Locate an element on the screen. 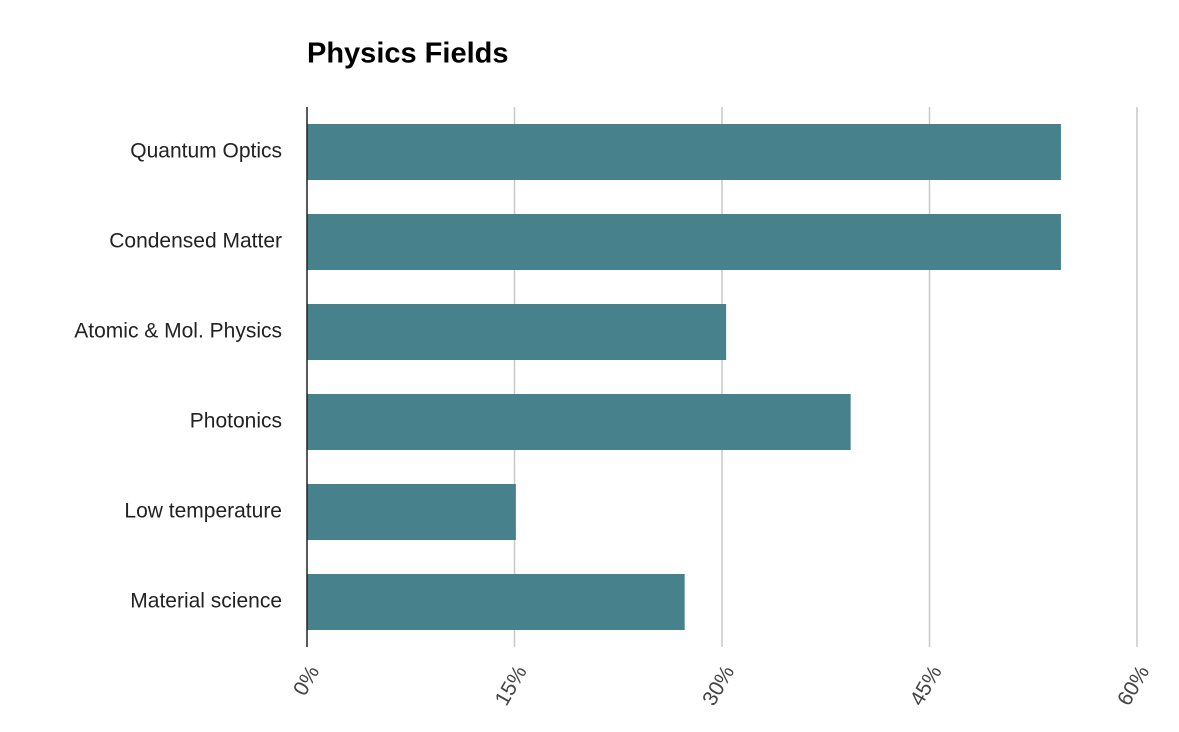 The height and width of the screenshot is (732, 1179). x-tick-label: 15% is located at coordinates (511, 686).